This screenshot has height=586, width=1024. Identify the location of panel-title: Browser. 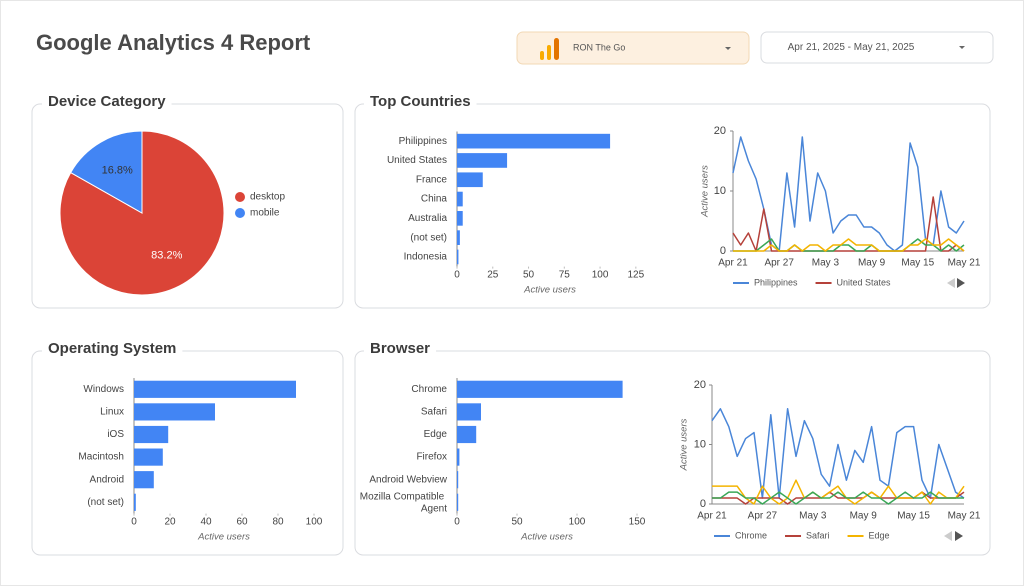
(400, 348).